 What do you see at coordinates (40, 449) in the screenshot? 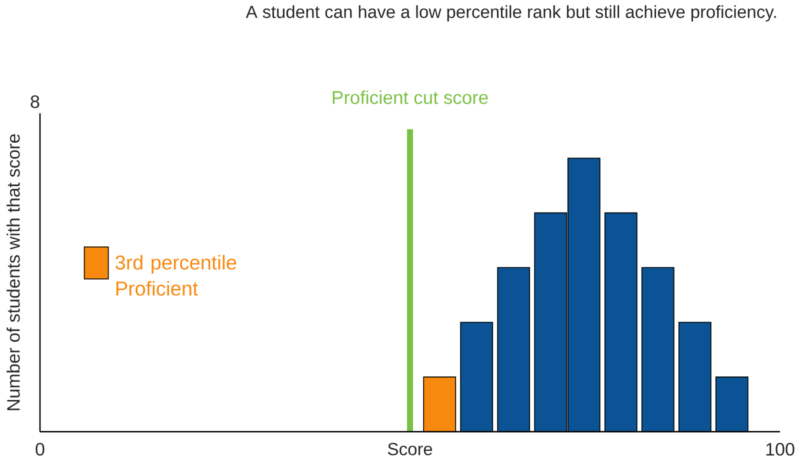
I see `x-tick-label: 0` at bounding box center [40, 449].